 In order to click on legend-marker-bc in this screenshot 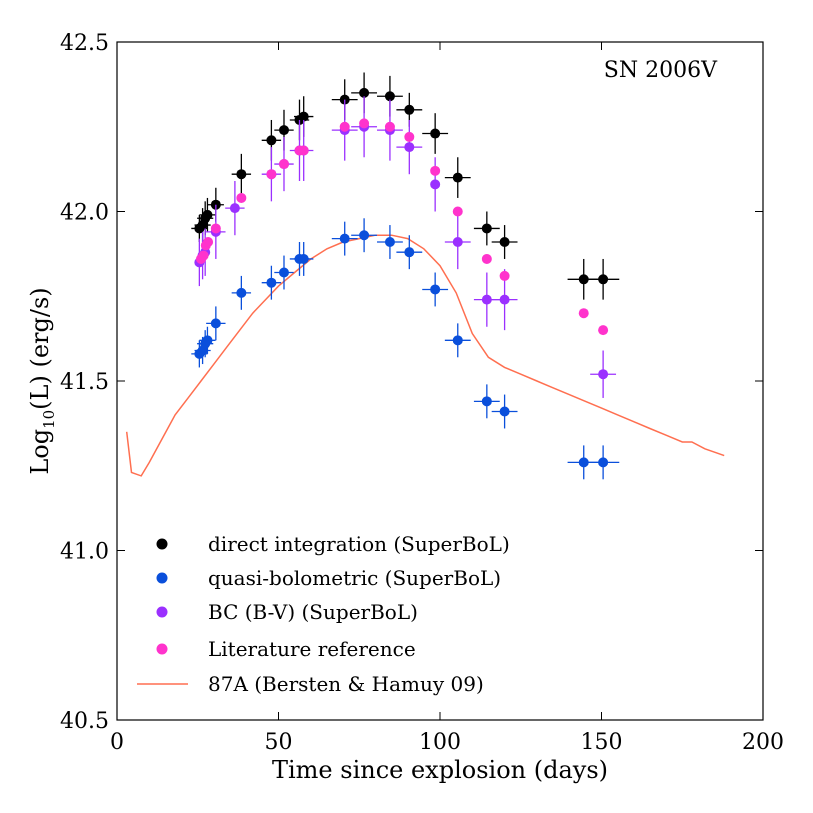, I will do `click(162, 612)`.